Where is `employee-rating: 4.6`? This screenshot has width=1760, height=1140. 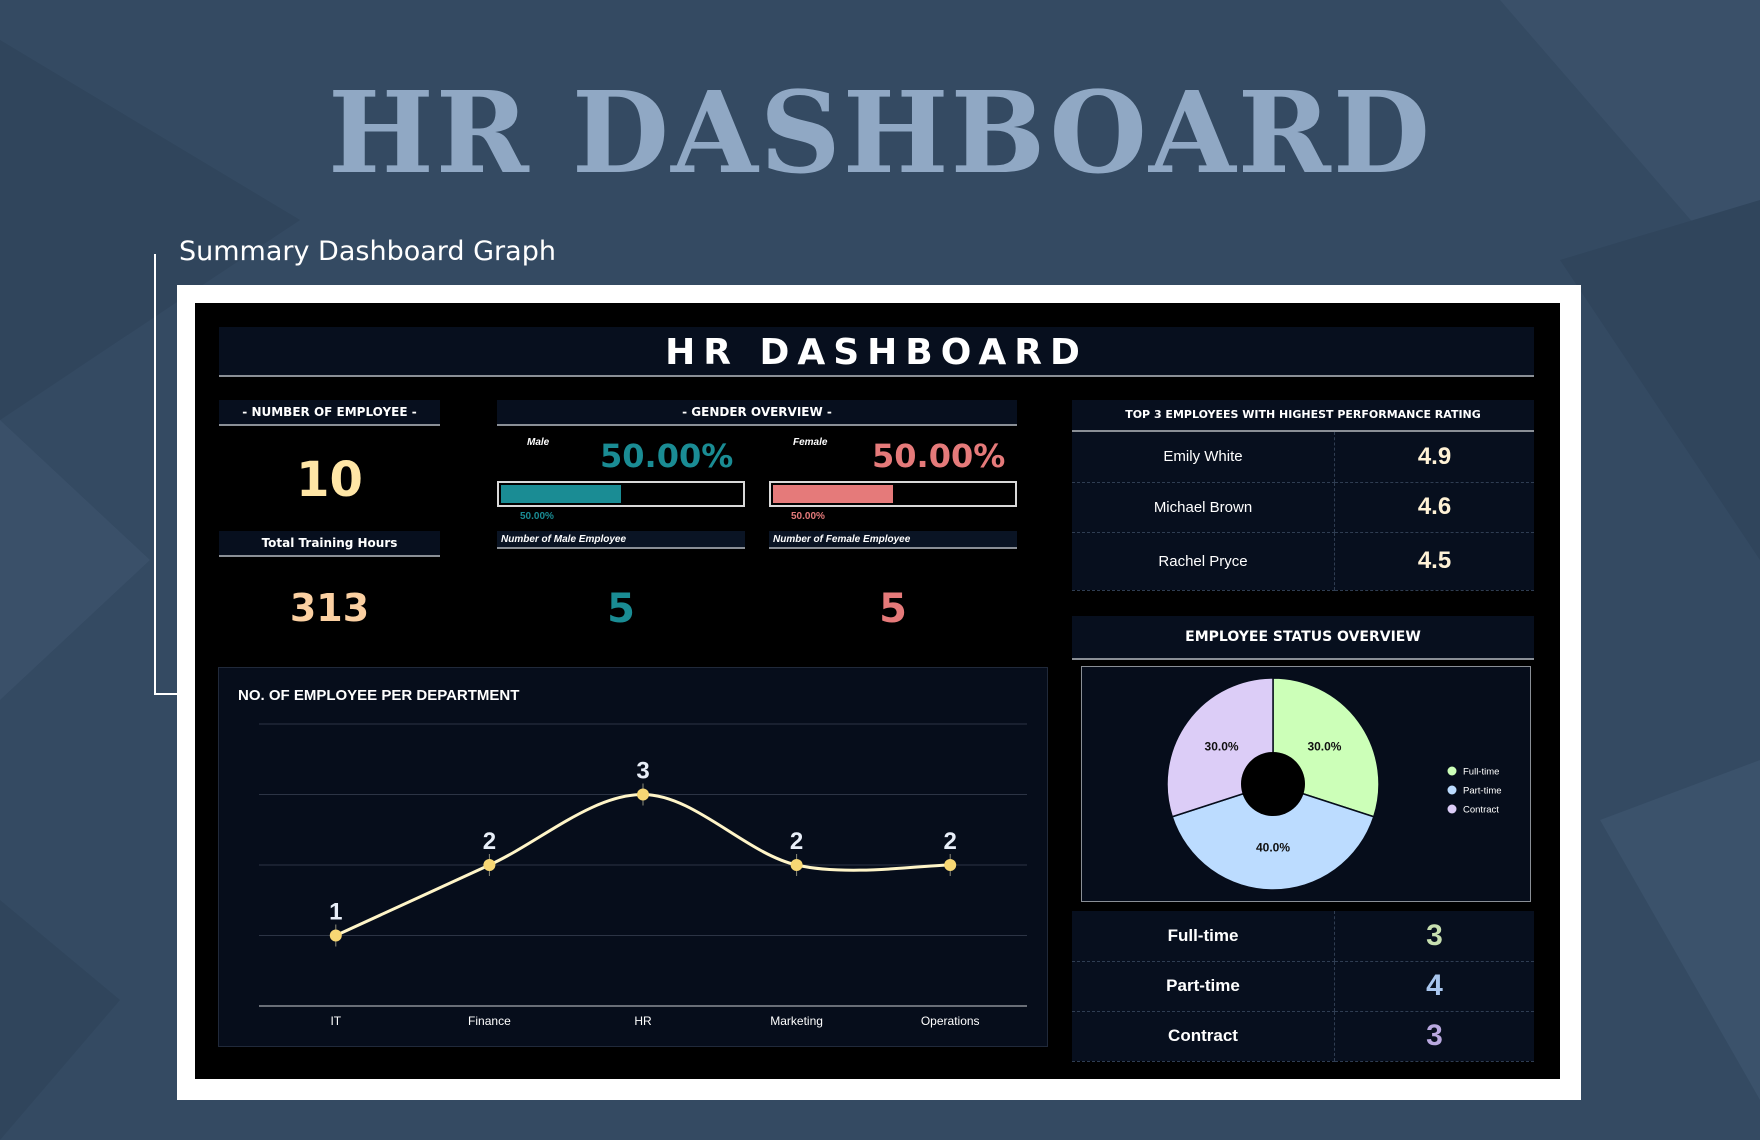 employee-rating: 4.6 is located at coordinates (1434, 507).